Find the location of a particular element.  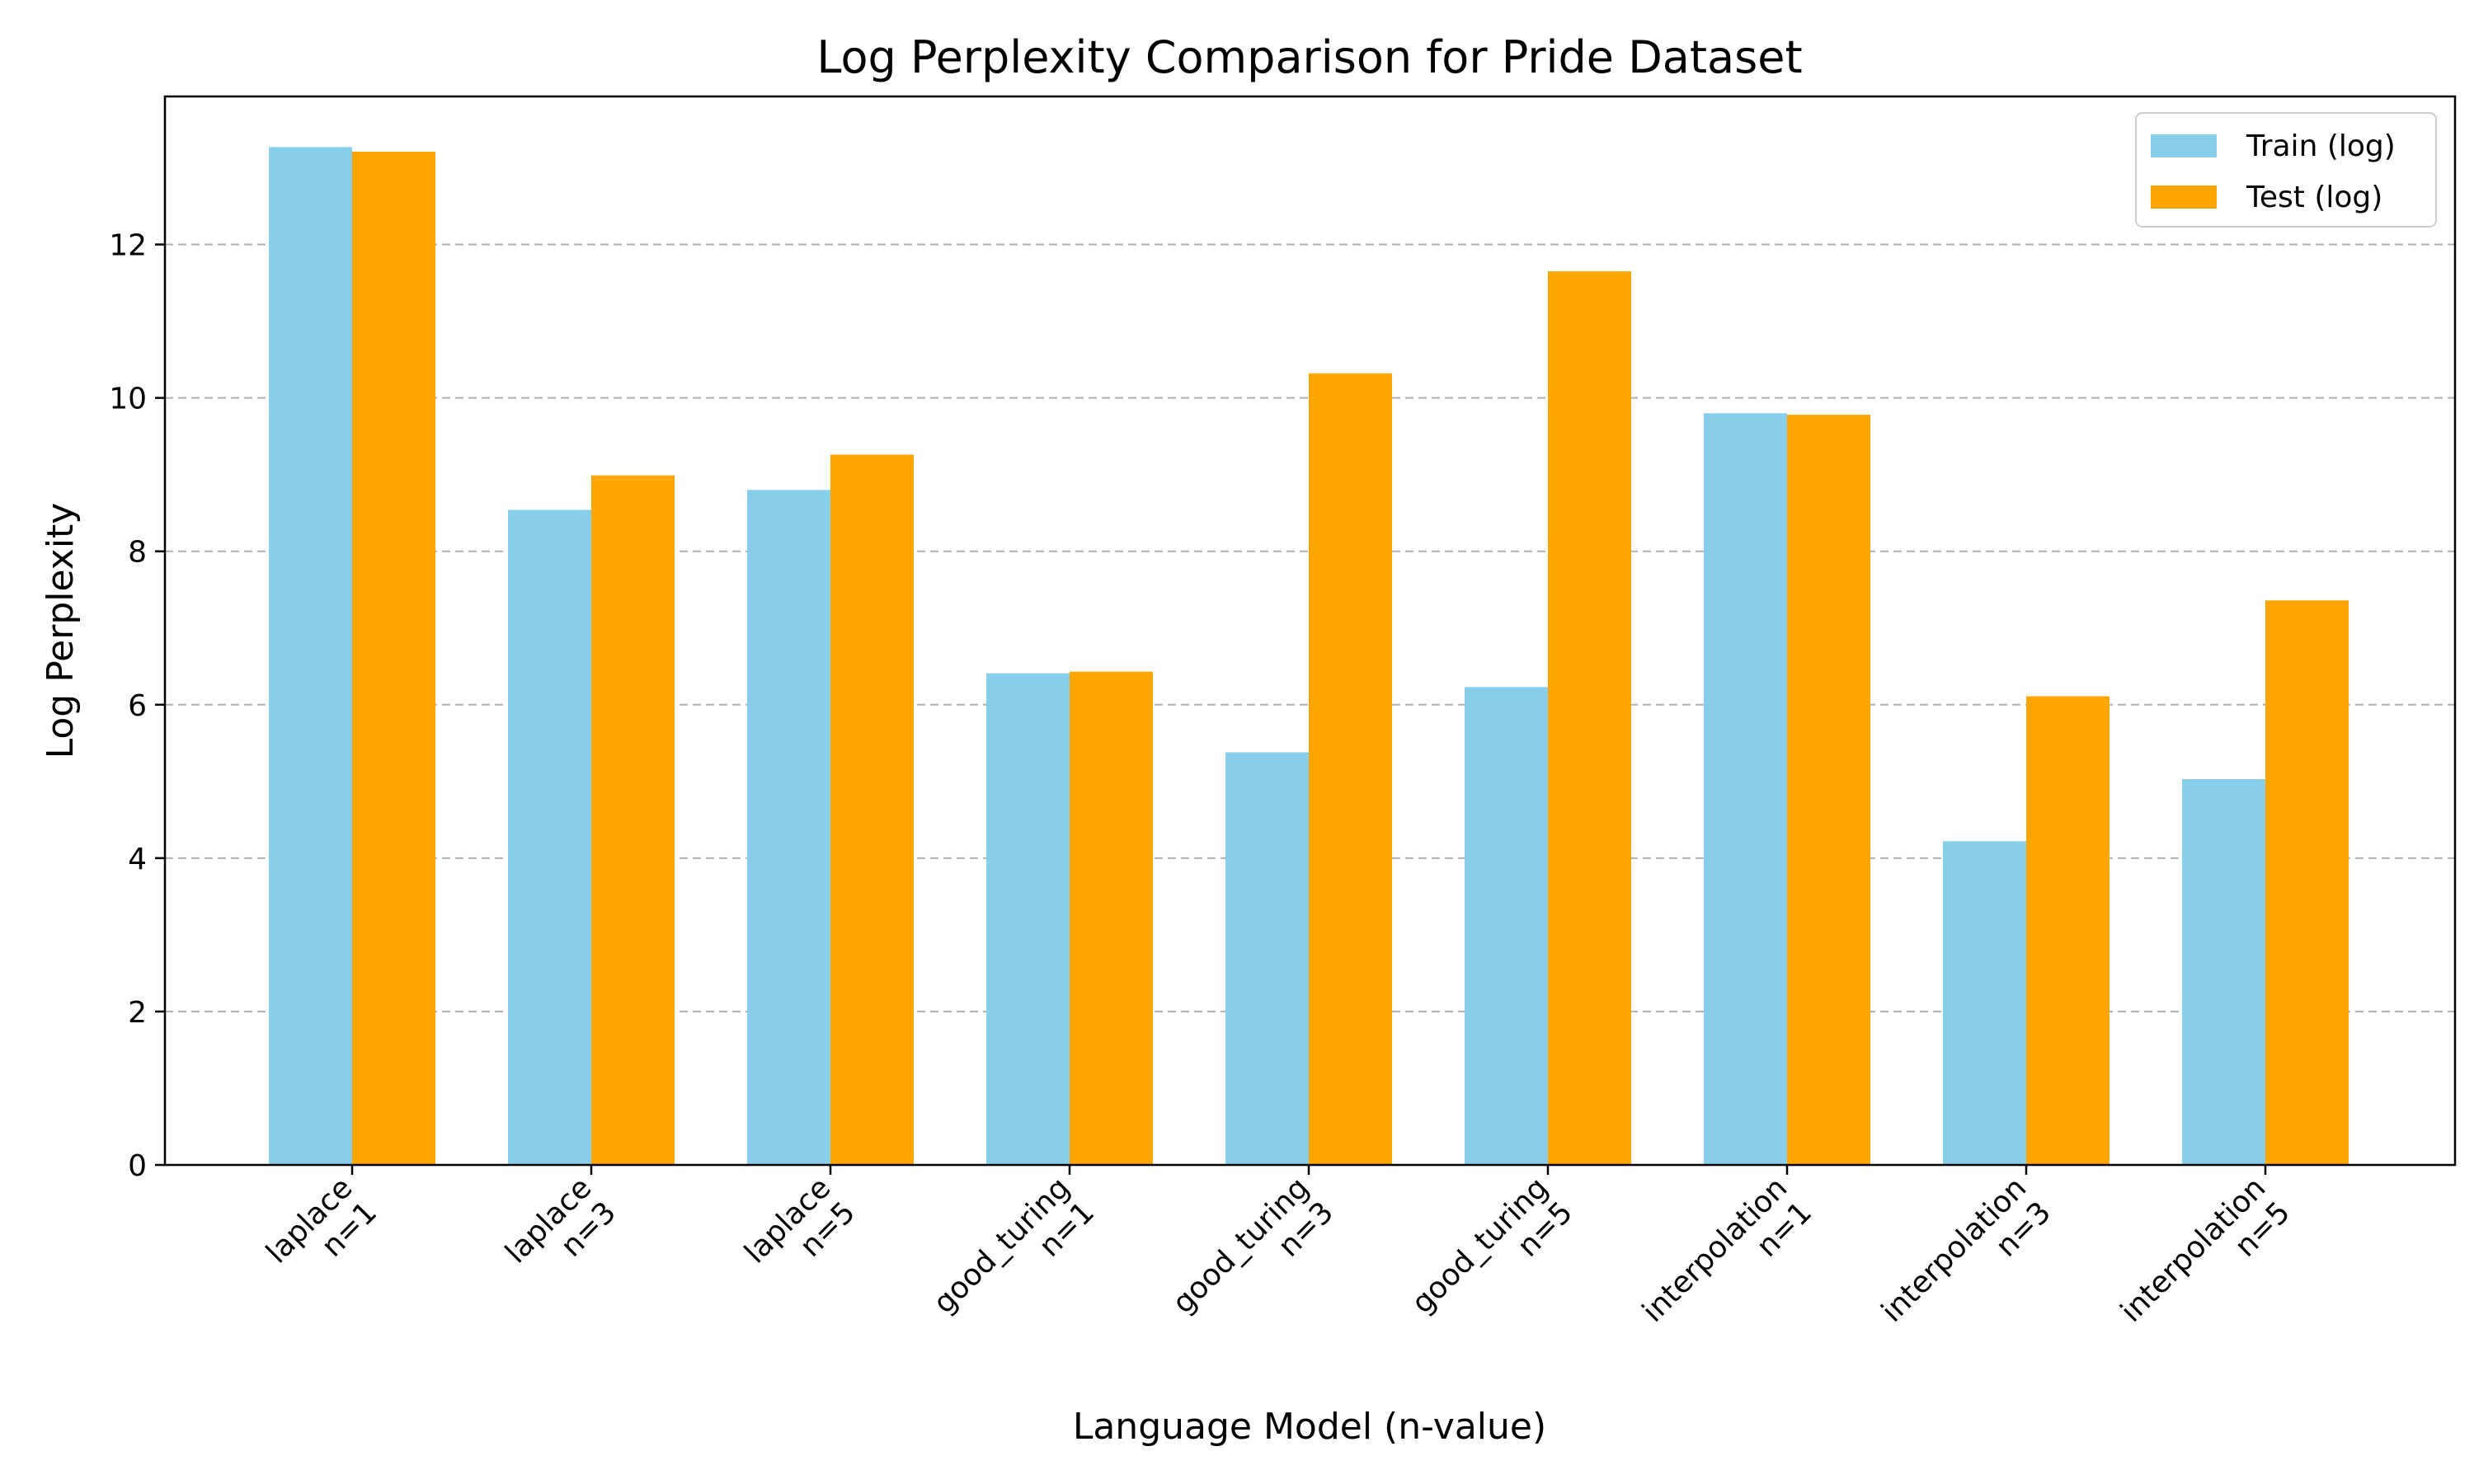

x-tick-label-text: laplacen=1 is located at coordinates (321, 1232).